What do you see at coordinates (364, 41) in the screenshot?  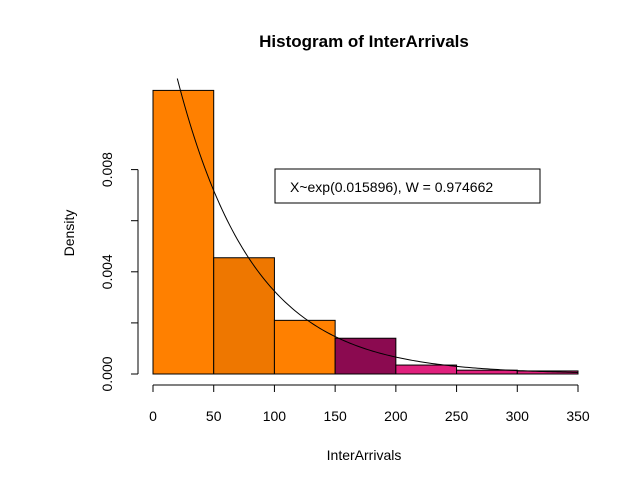 I see `chart-title: Histogram of InterArrivals` at bounding box center [364, 41].